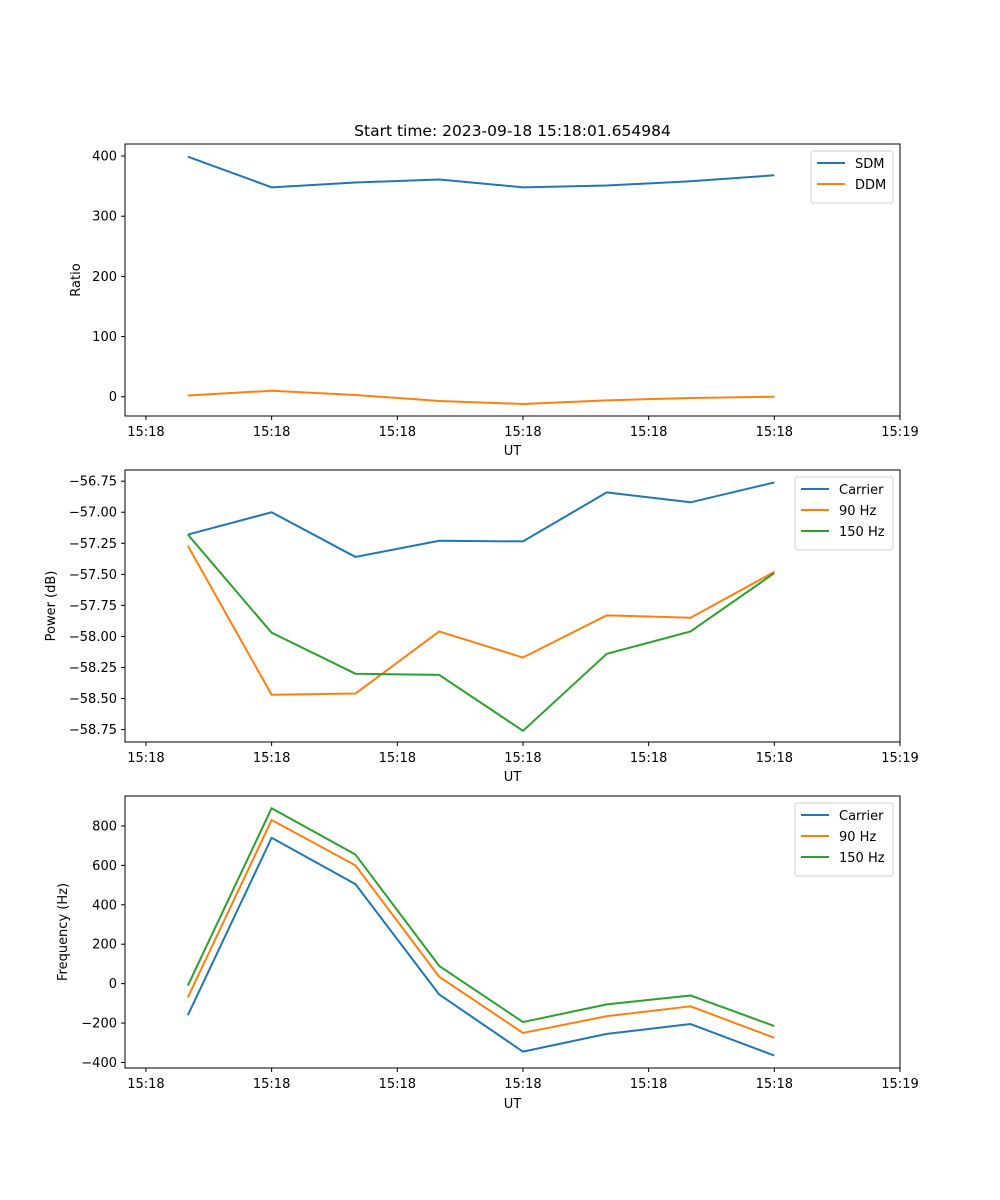 The width and height of the screenshot is (1000, 1200). Describe the element at coordinates (104, 826) in the screenshot. I see `y-tick-label: 800` at that location.